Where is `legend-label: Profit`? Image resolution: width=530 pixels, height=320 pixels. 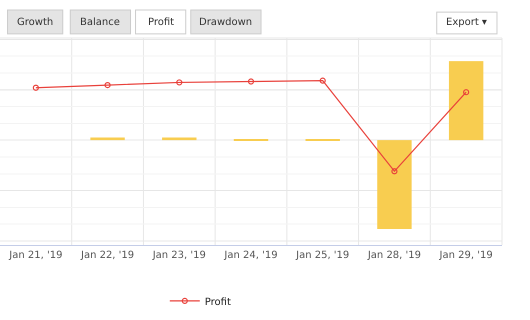 legend-label: Profit is located at coordinates (217, 302).